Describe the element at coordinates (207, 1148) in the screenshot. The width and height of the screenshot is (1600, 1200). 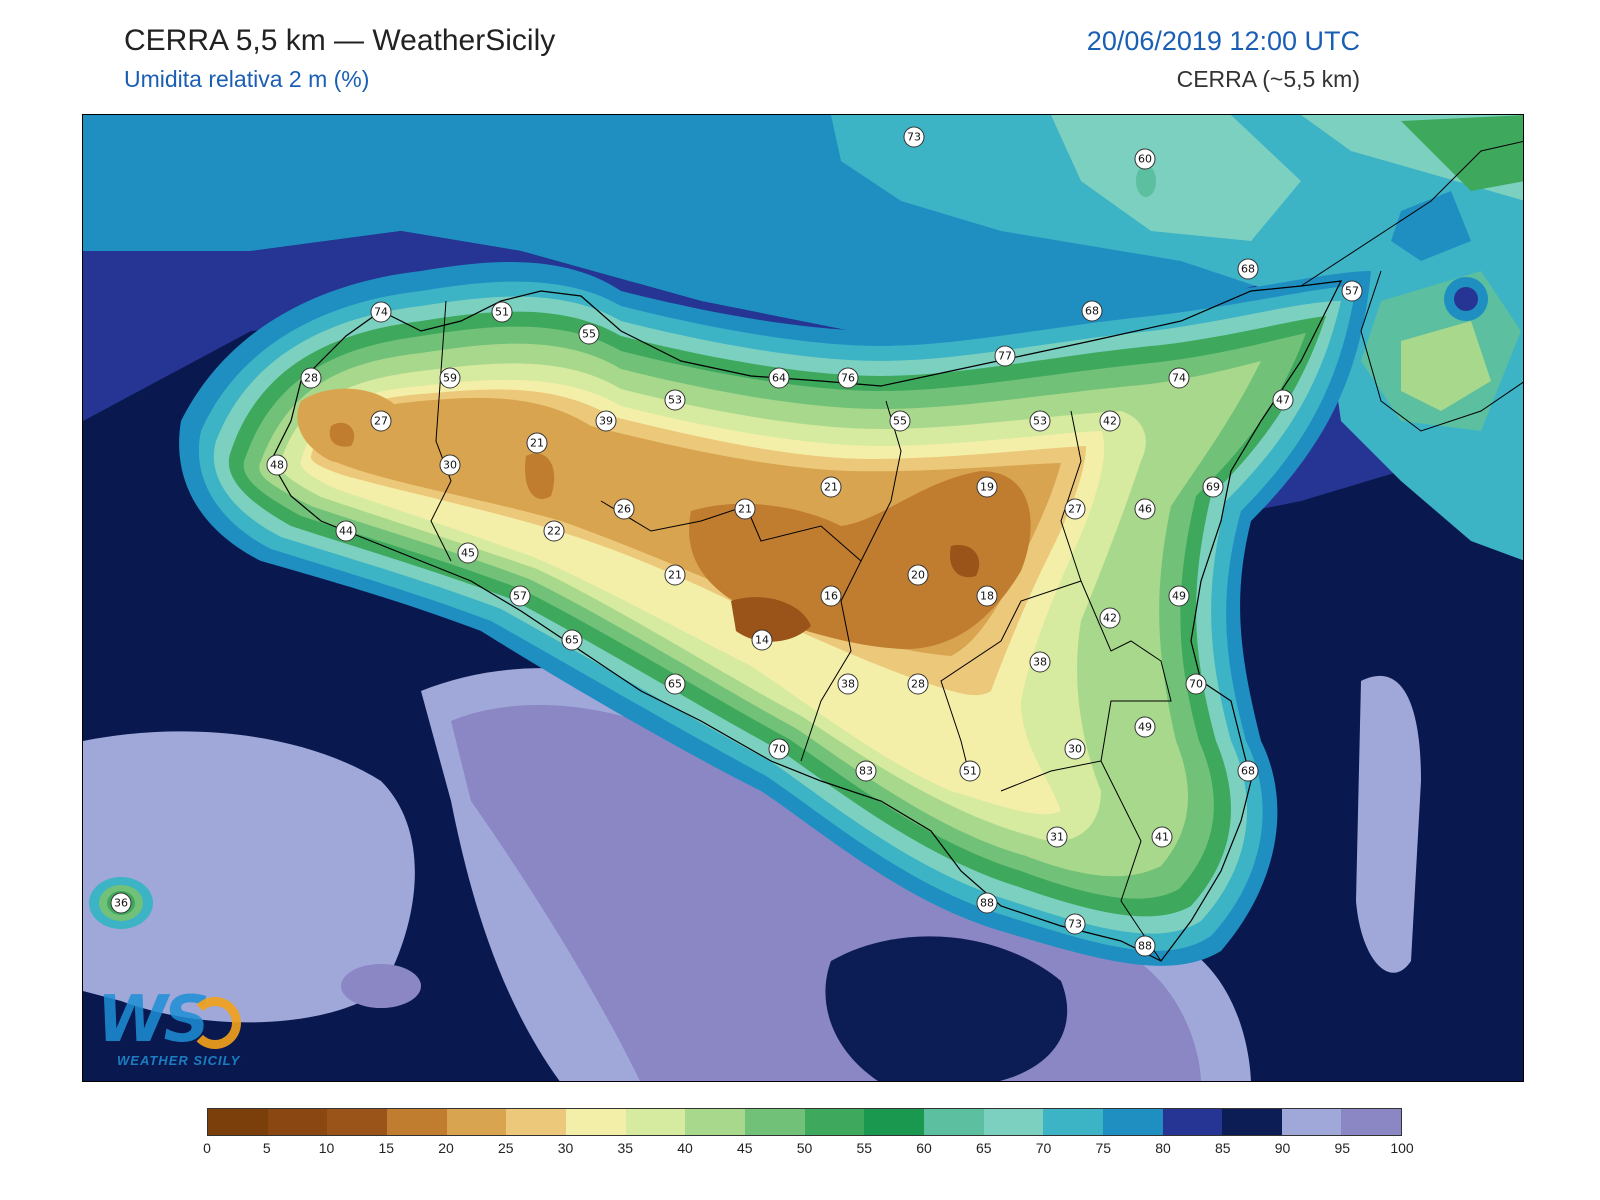
I see `colorbar-tick-label: 0` at that location.